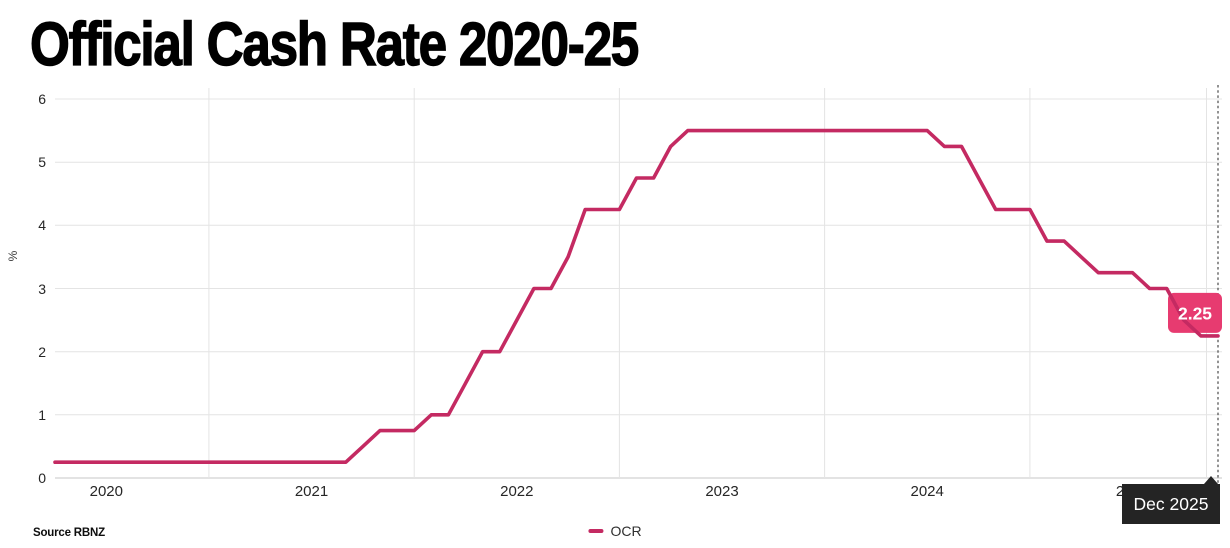 This screenshot has width=1230, height=548. What do you see at coordinates (927, 491) in the screenshot?
I see `x-tick-label: 2024` at bounding box center [927, 491].